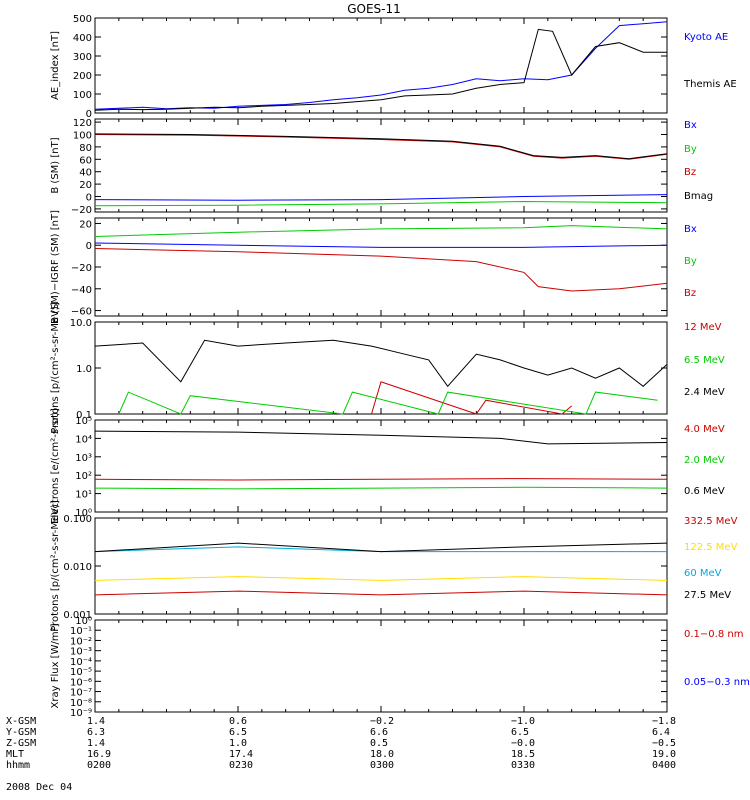 Image resolution: width=750 pixels, height=800 pixels. What do you see at coordinates (241, 754) in the screenshot?
I see `eph-value: 17.4` at bounding box center [241, 754].